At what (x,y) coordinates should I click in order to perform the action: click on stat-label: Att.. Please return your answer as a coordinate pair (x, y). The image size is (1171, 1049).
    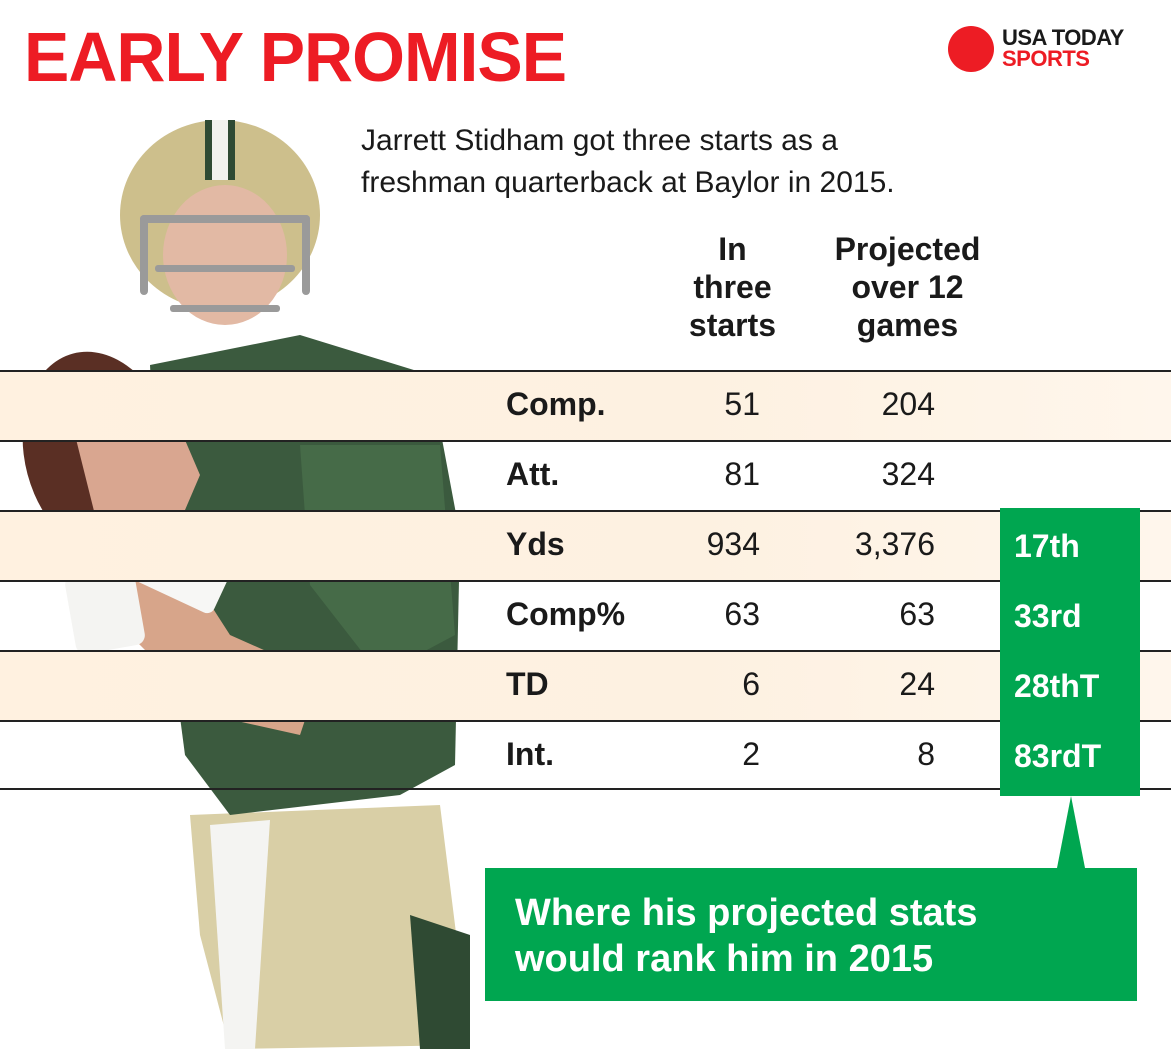
    Looking at the image, I should click on (533, 474).